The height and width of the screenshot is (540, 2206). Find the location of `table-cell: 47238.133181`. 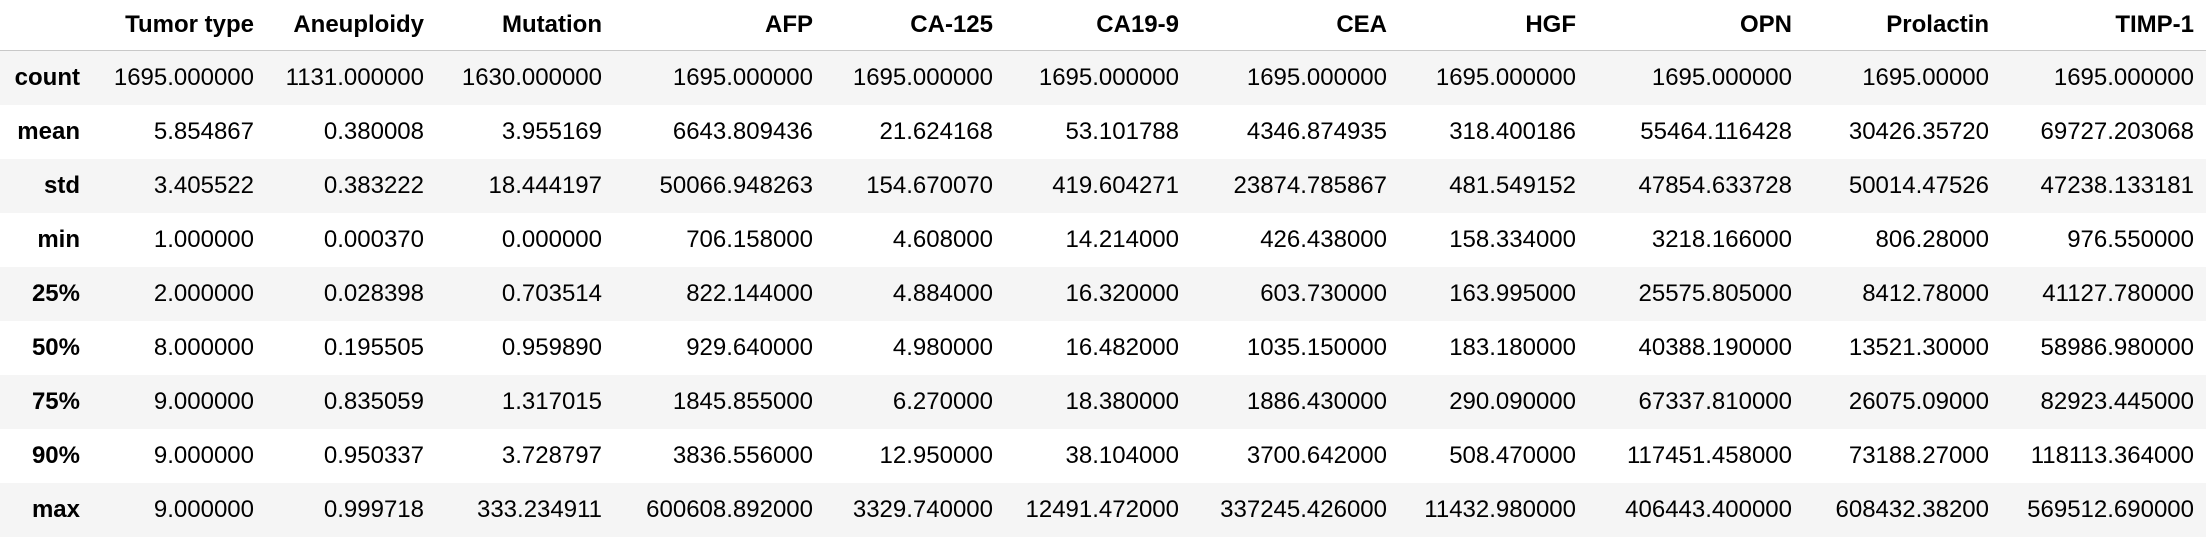

table-cell: 47238.133181 is located at coordinates (2117, 185).